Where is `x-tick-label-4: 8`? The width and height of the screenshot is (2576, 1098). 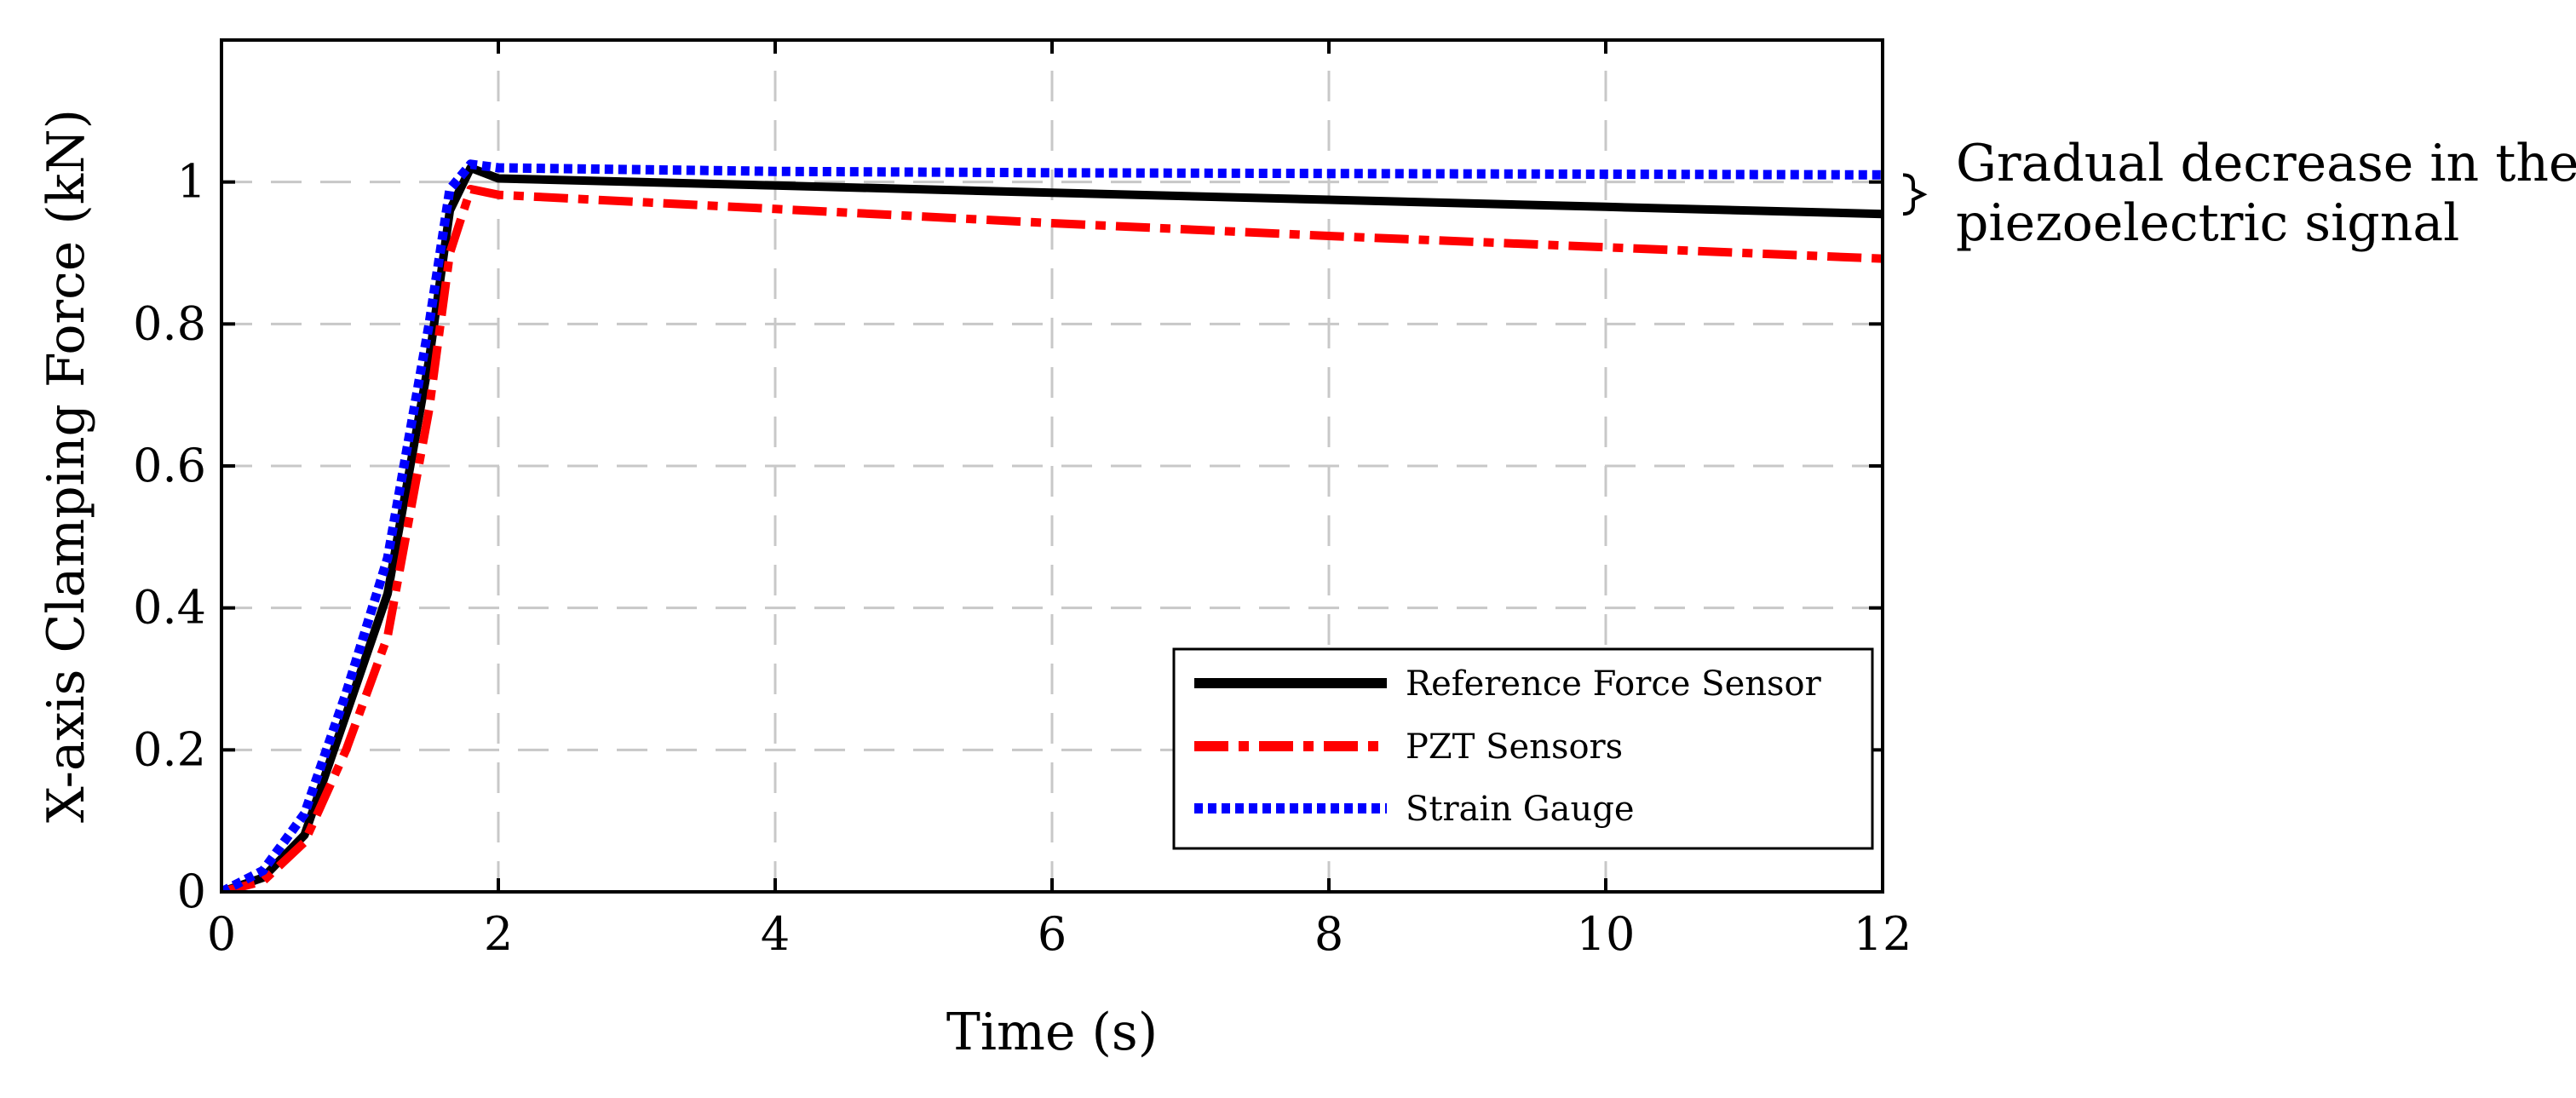 x-tick-label-4: 8 is located at coordinates (1329, 934).